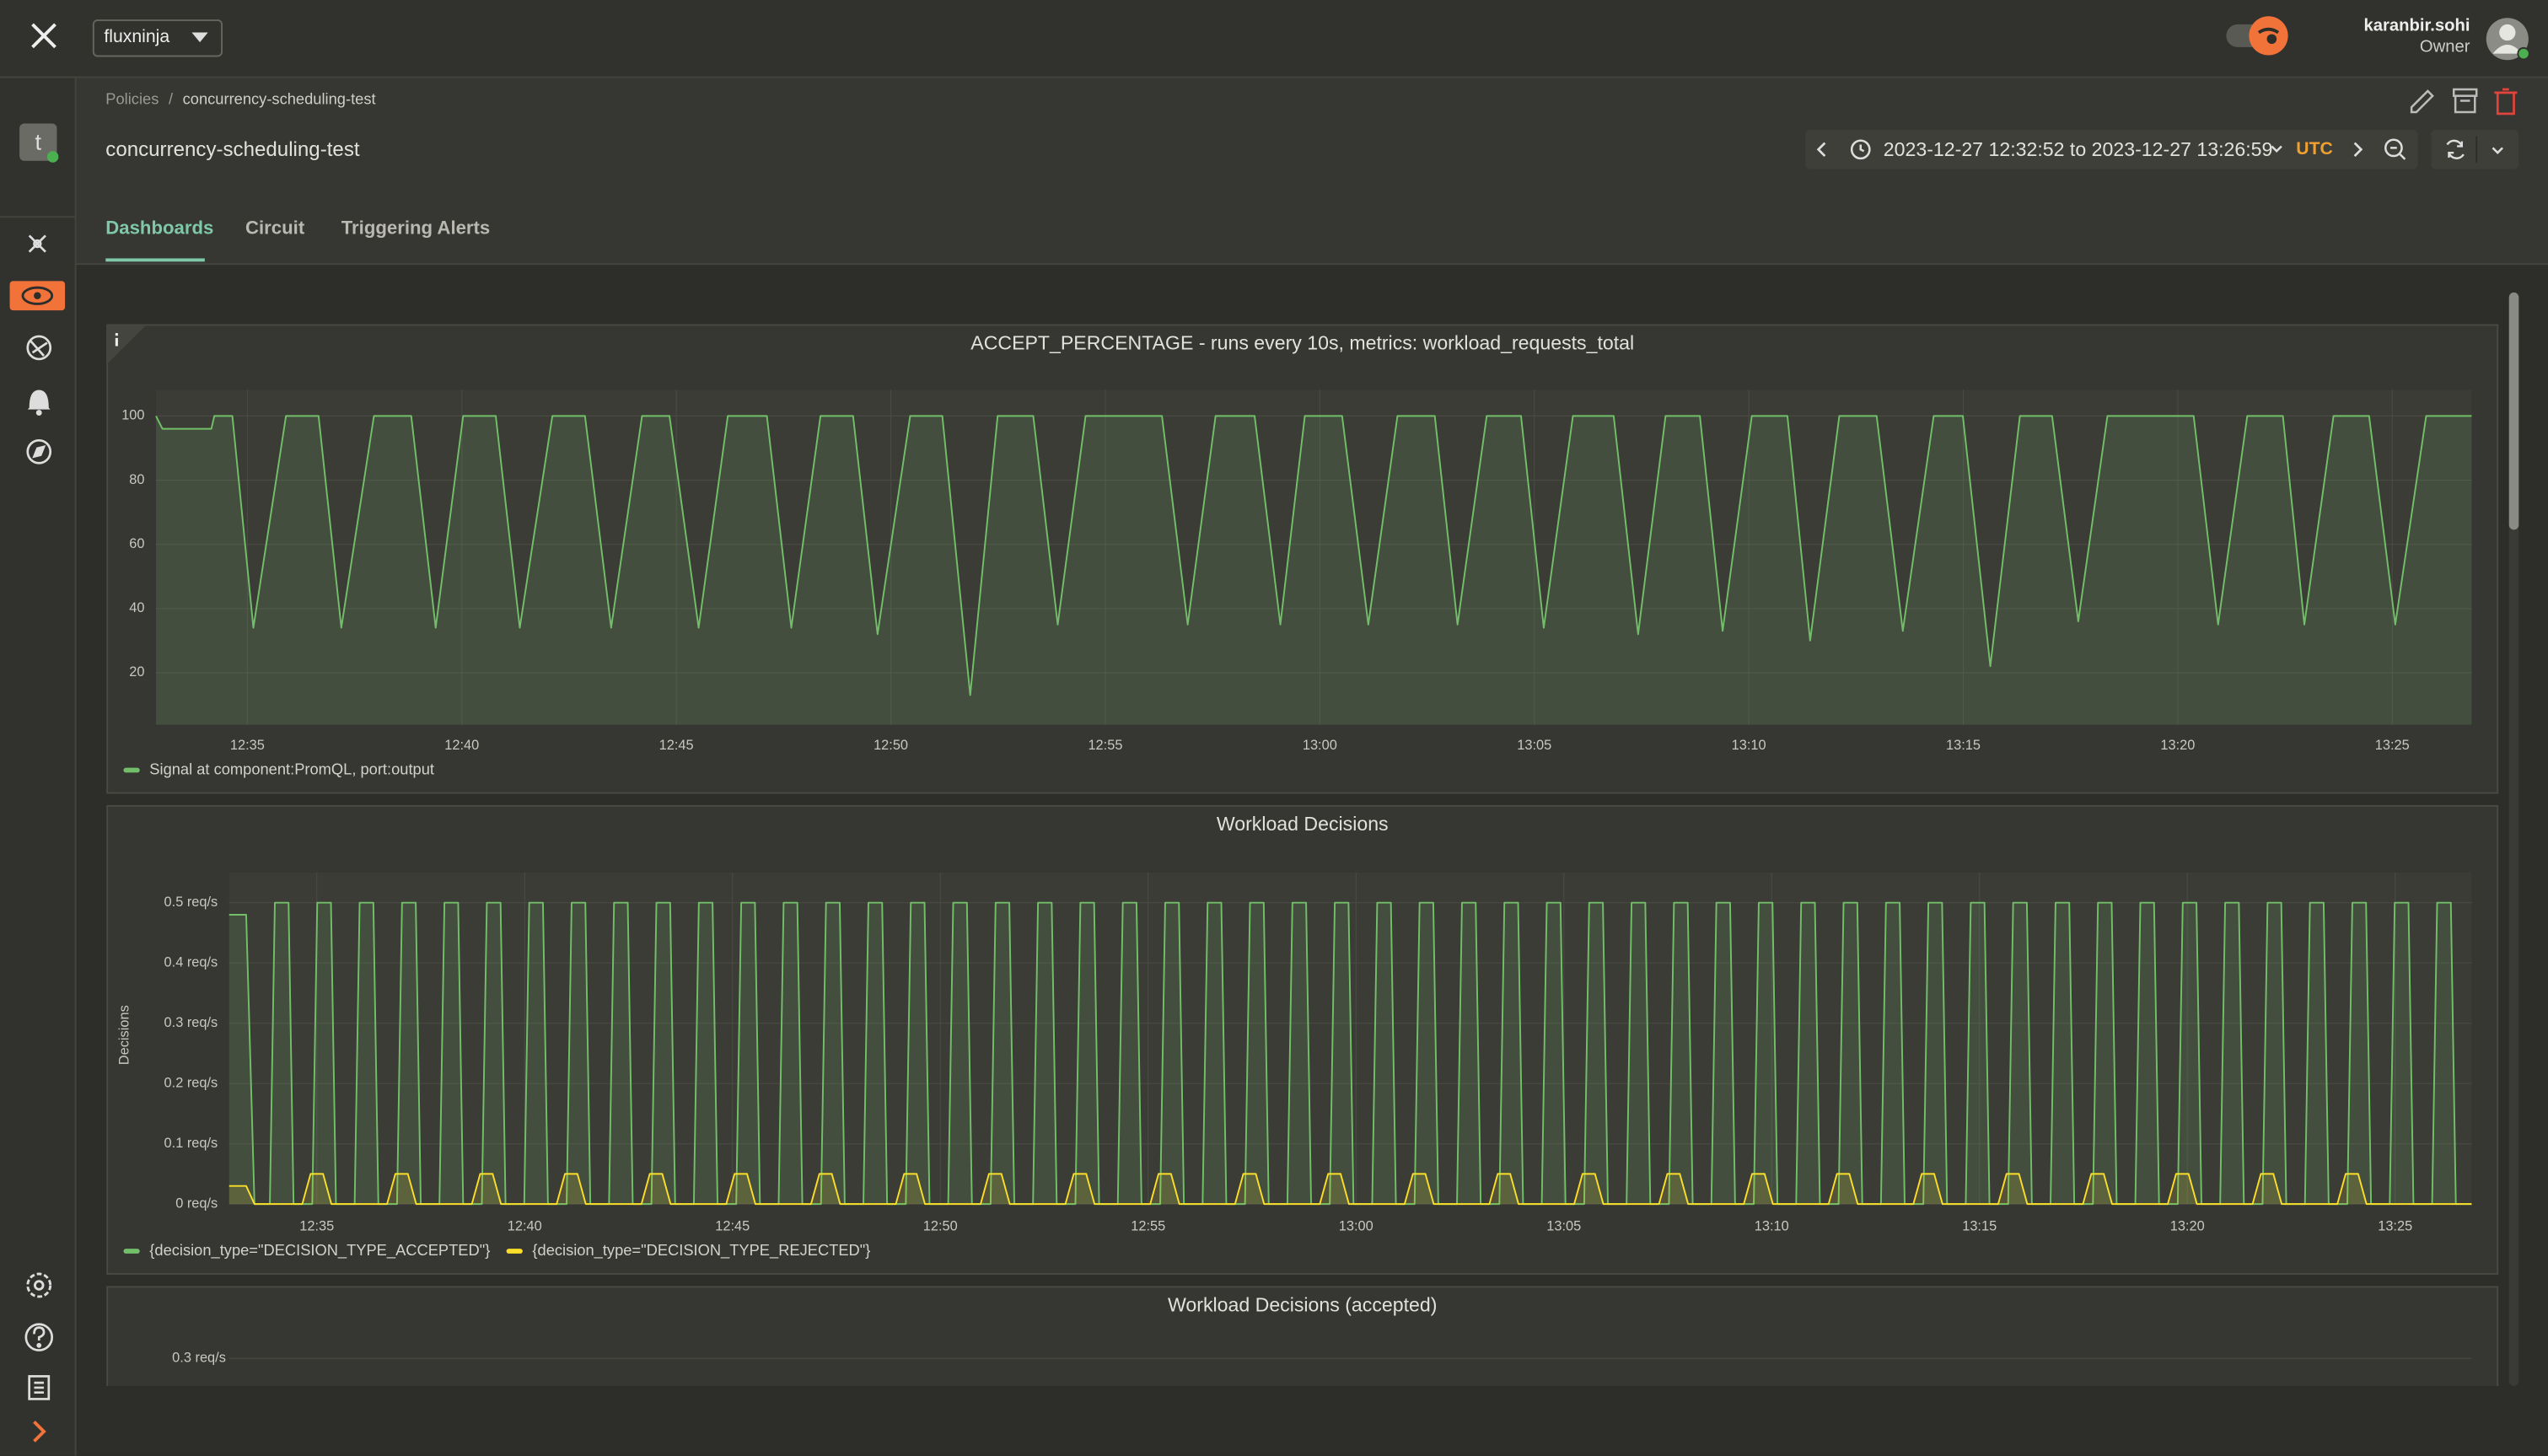 This screenshot has width=2548, height=1456. What do you see at coordinates (136, 607) in the screenshot?
I see `y-tick-label: 40` at bounding box center [136, 607].